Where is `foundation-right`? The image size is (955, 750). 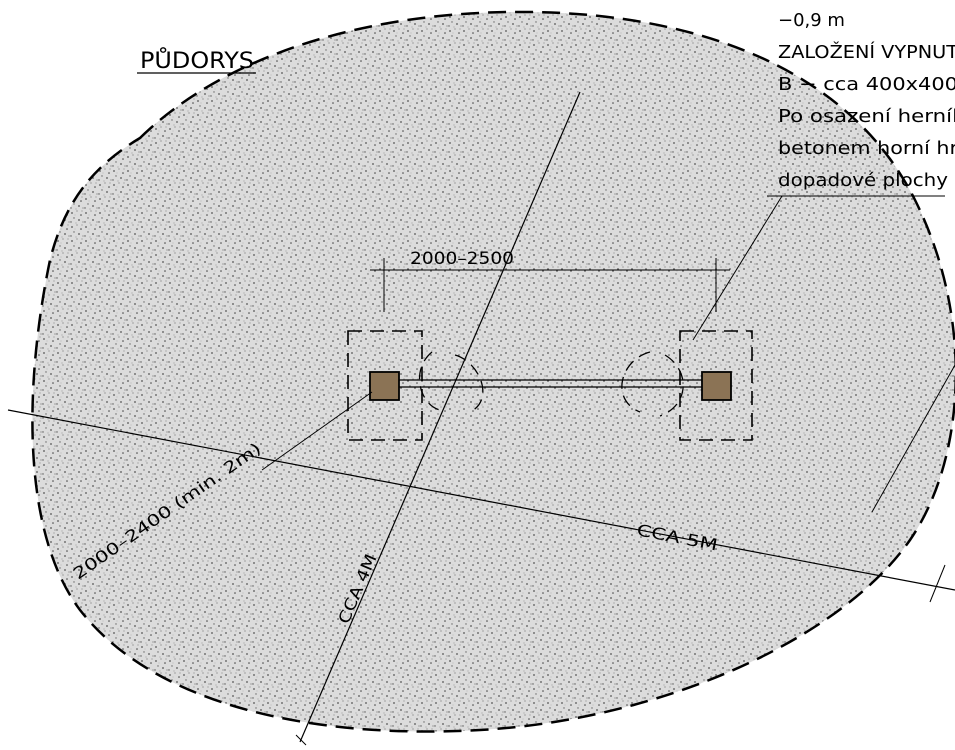
foundation-right is located at coordinates (716, 385).